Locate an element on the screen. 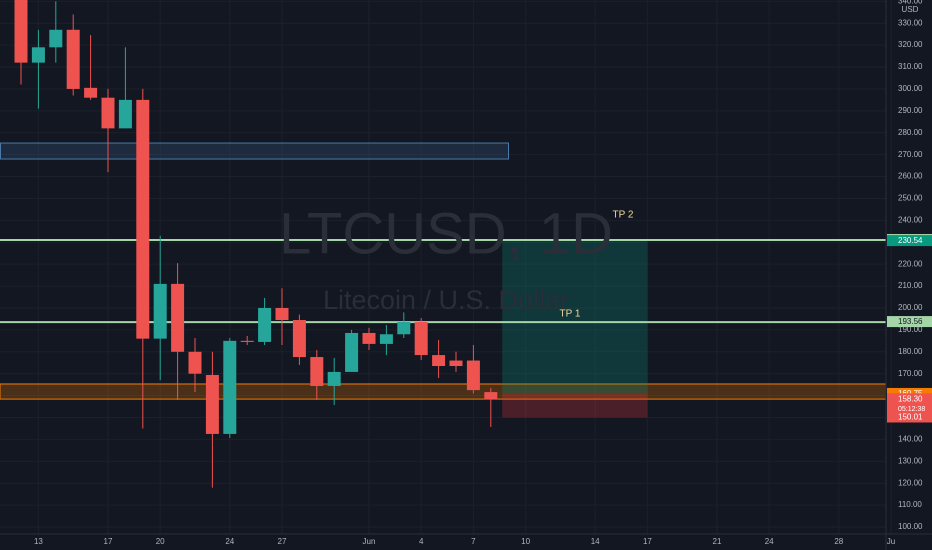 The image size is (932, 550). y-tick-label: 130.00 is located at coordinates (910, 460).